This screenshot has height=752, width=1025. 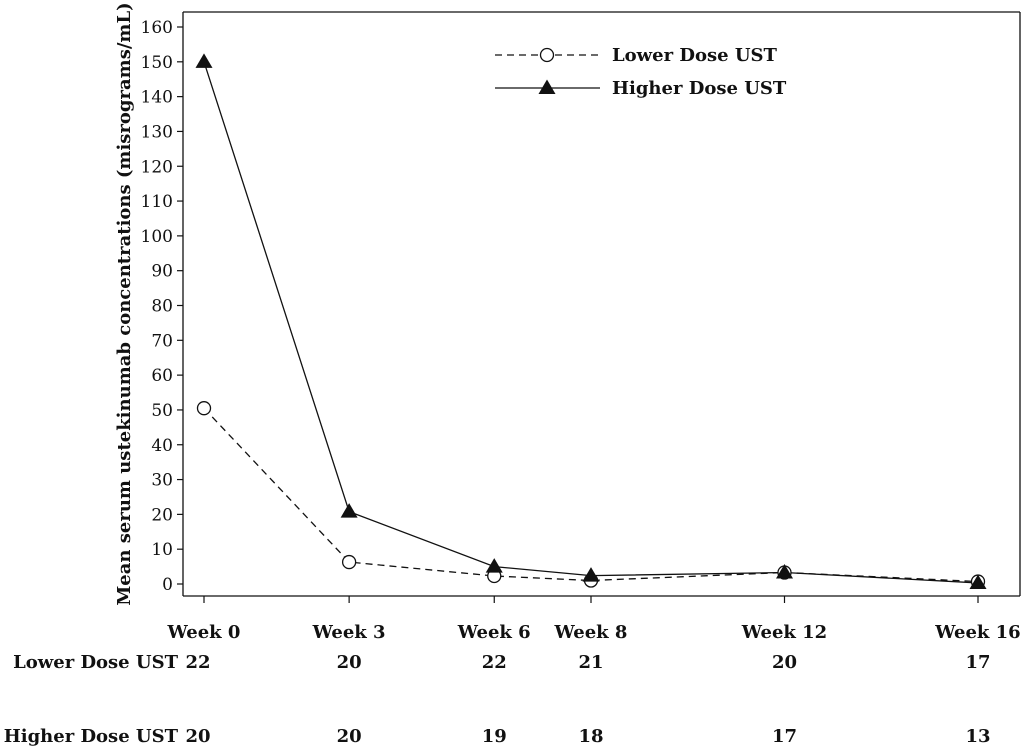 What do you see at coordinates (157, 237) in the screenshot?
I see `y-tick-label: 100` at bounding box center [157, 237].